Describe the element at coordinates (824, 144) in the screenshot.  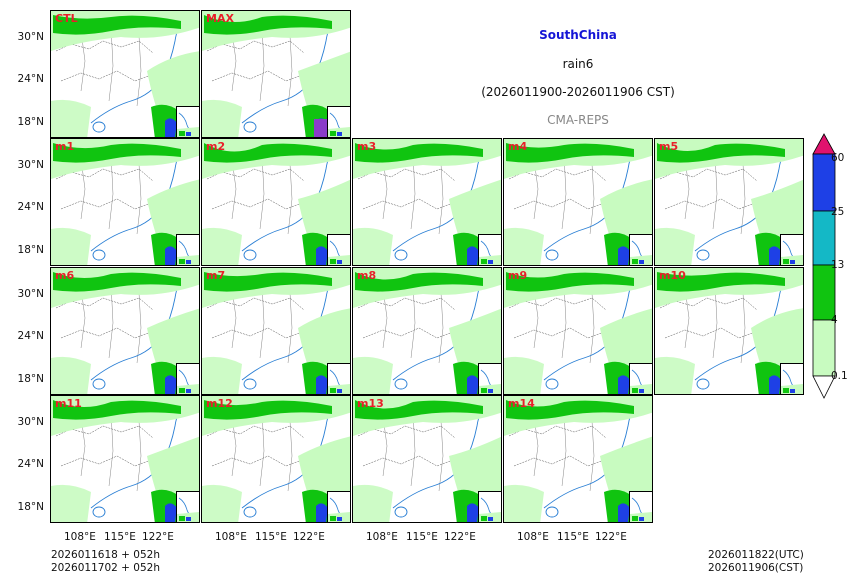
I see `colorbar-max-triangle` at that location.